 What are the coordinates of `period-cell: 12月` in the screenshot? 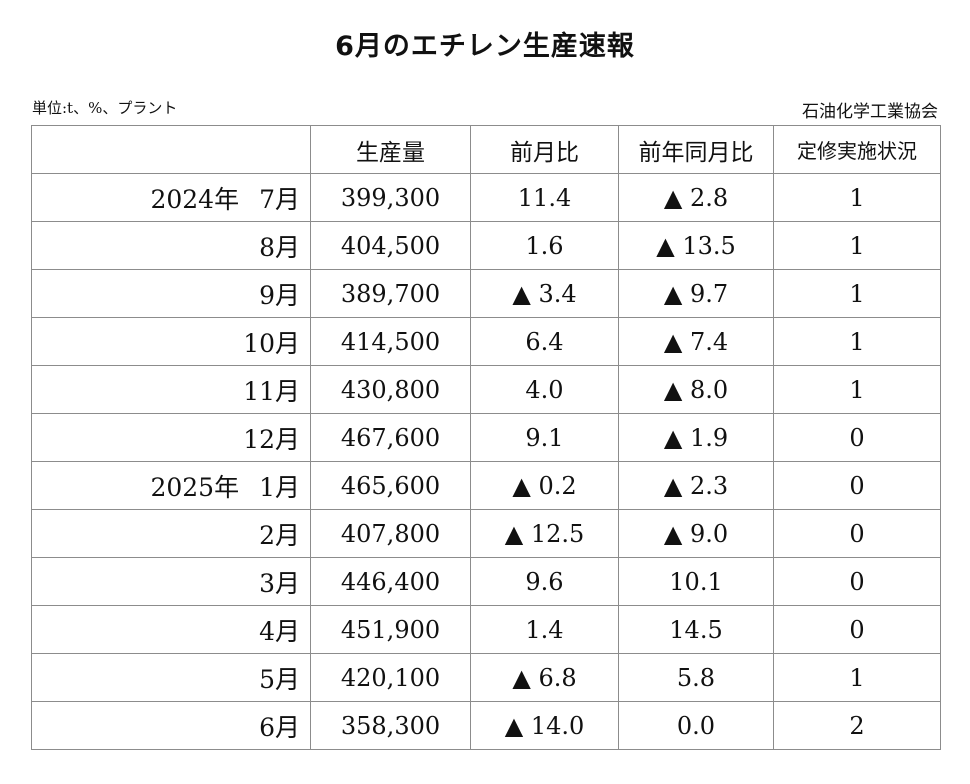 It's located at (171, 437).